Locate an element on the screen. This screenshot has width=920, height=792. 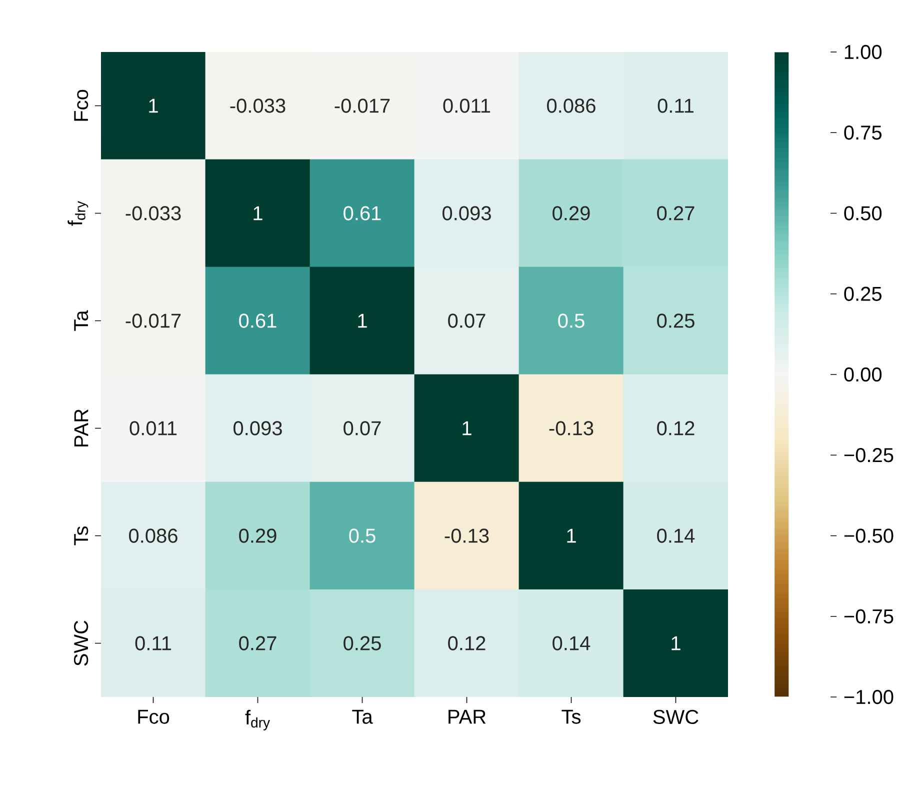
color-bar-label: −0.25 is located at coordinates (869, 455).